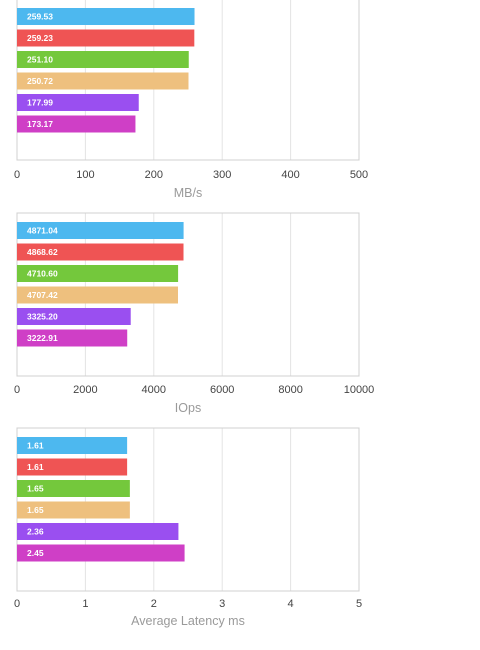 The height and width of the screenshot is (650, 480). Describe the element at coordinates (222, 390) in the screenshot. I see `chart-1-tick-3: 6000` at that location.